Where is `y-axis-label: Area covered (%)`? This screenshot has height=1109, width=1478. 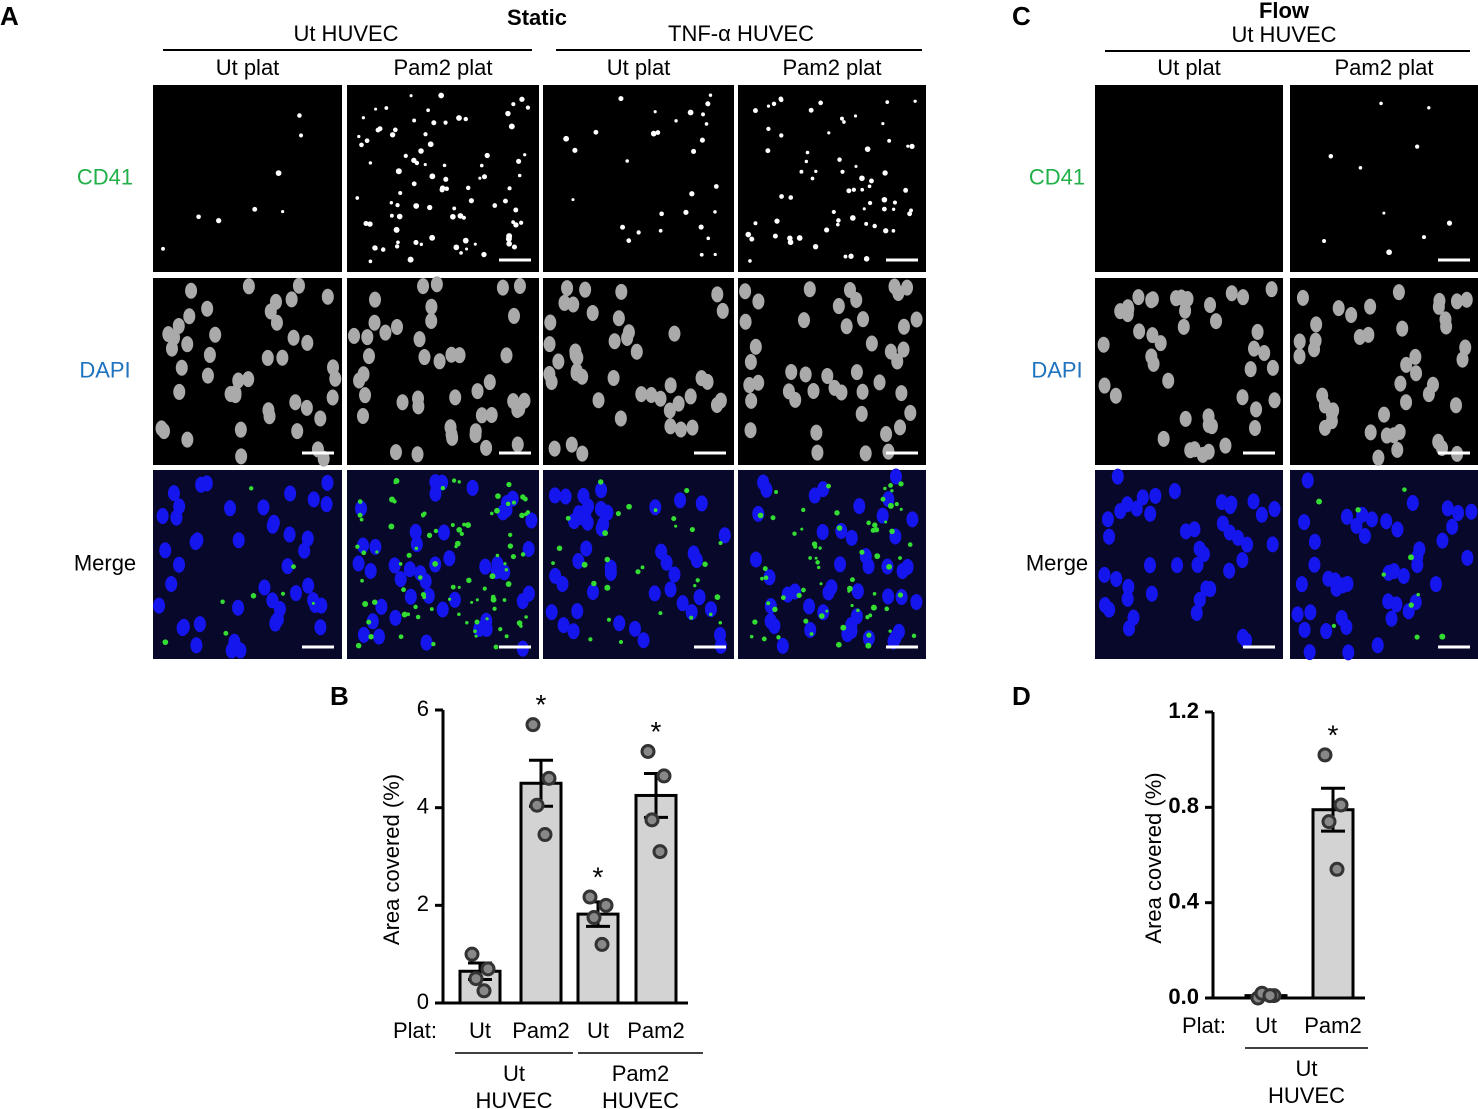 y-axis-label: Area covered (%) is located at coordinates (391, 859).